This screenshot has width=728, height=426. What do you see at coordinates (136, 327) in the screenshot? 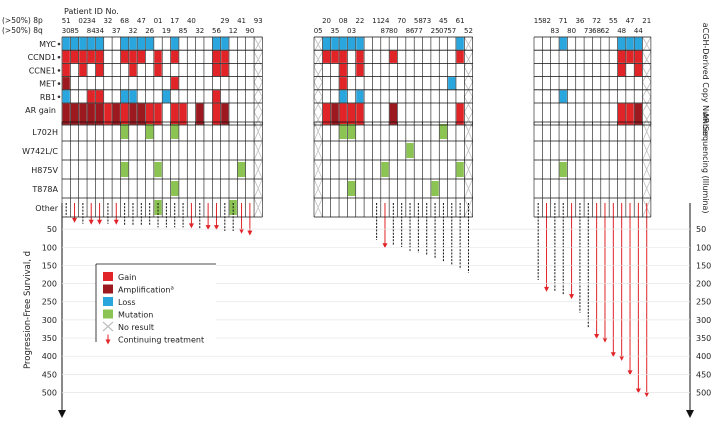
I see `legend-label-no_result: No result` at bounding box center [136, 327].